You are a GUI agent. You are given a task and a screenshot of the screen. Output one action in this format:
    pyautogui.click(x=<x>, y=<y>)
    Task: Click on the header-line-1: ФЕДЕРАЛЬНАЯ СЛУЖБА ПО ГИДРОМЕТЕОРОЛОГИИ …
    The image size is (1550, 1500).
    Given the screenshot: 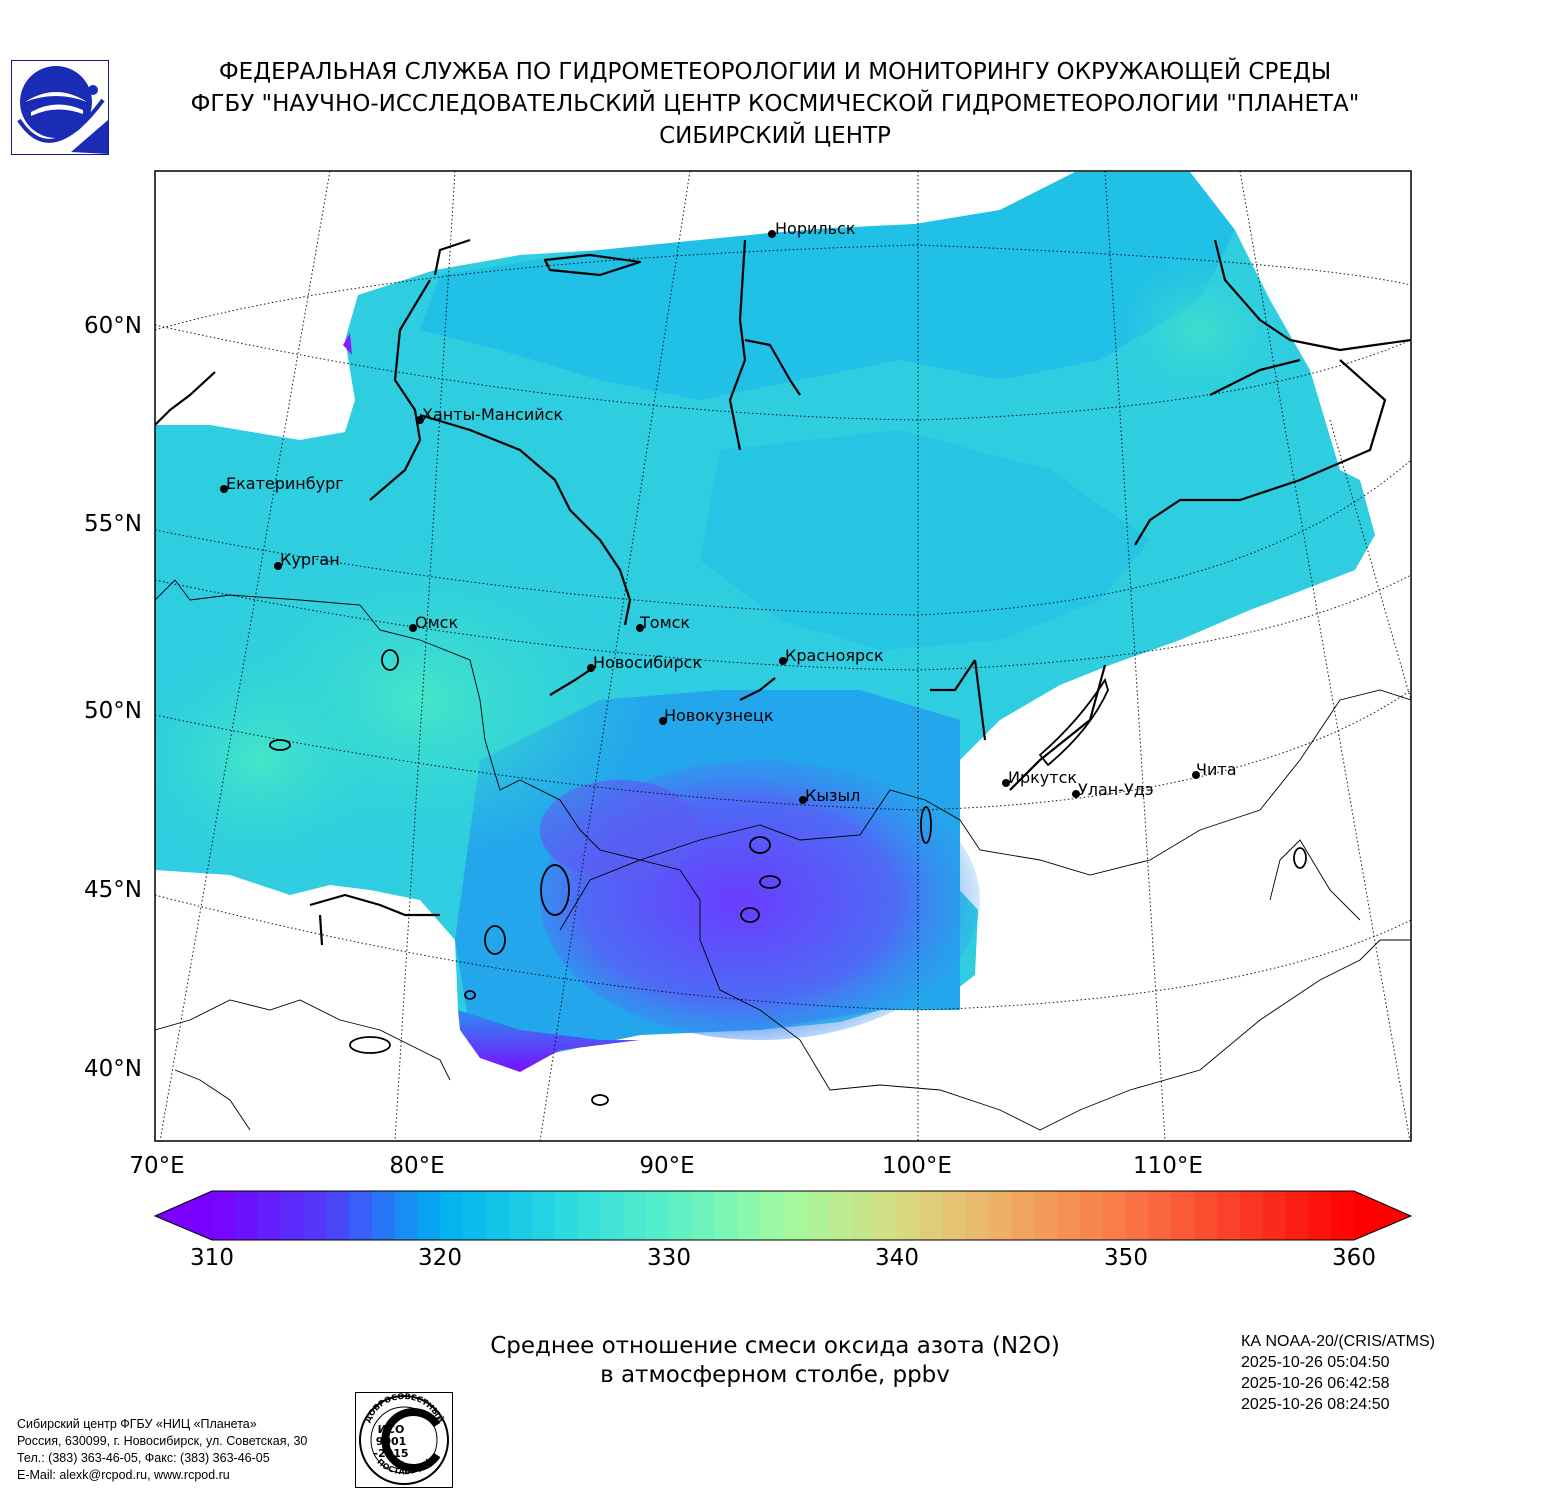 What is the action you would take?
    pyautogui.click(x=775, y=72)
    